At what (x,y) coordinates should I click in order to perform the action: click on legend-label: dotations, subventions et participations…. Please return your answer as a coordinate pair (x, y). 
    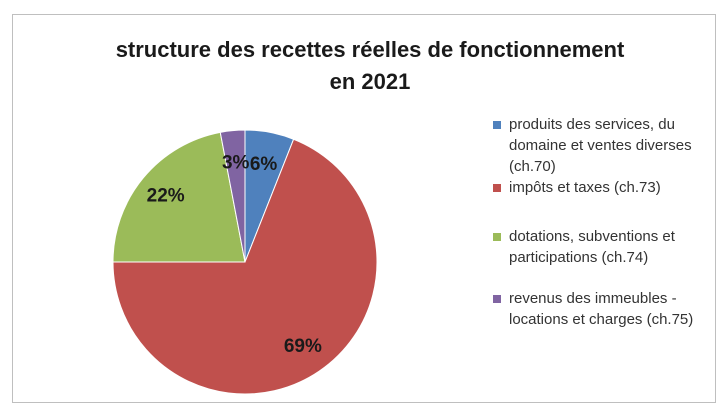
    Looking at the image, I should click on (592, 247).